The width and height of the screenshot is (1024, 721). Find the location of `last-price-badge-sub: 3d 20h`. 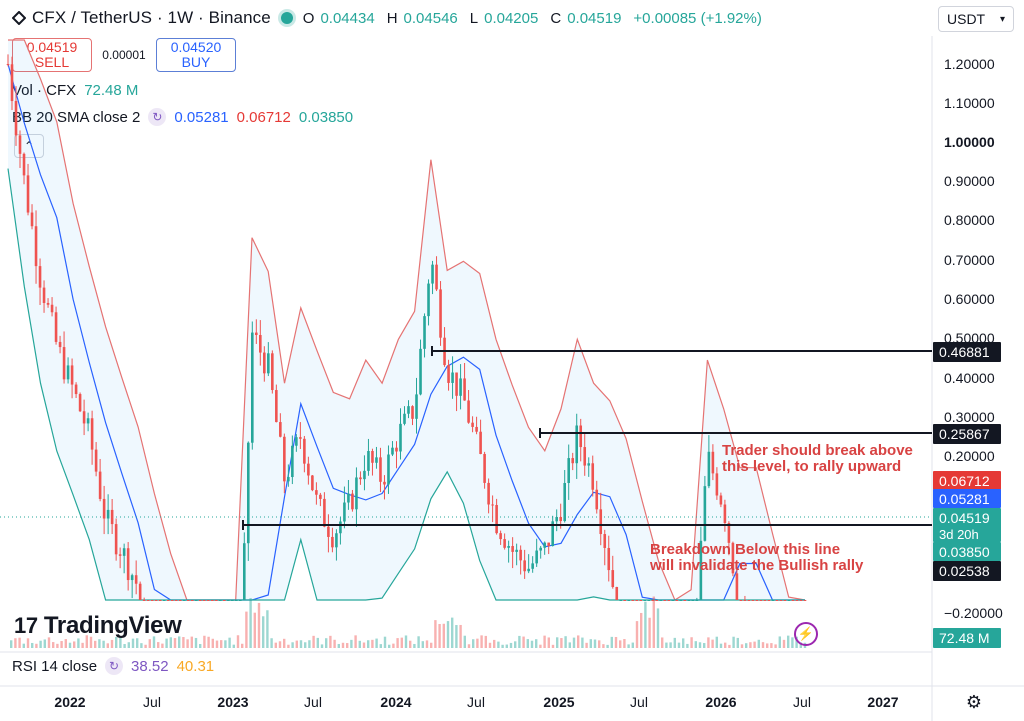

last-price-badge-sub: 3d 20h is located at coordinates (959, 534).